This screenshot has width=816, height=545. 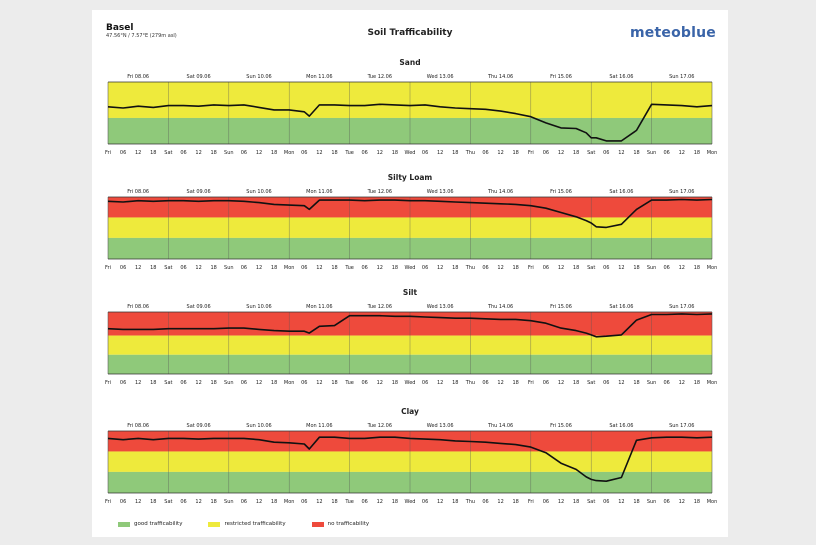 What do you see at coordinates (255, 524) in the screenshot?
I see `legend-label-restricted: restricted trafficability` at bounding box center [255, 524].